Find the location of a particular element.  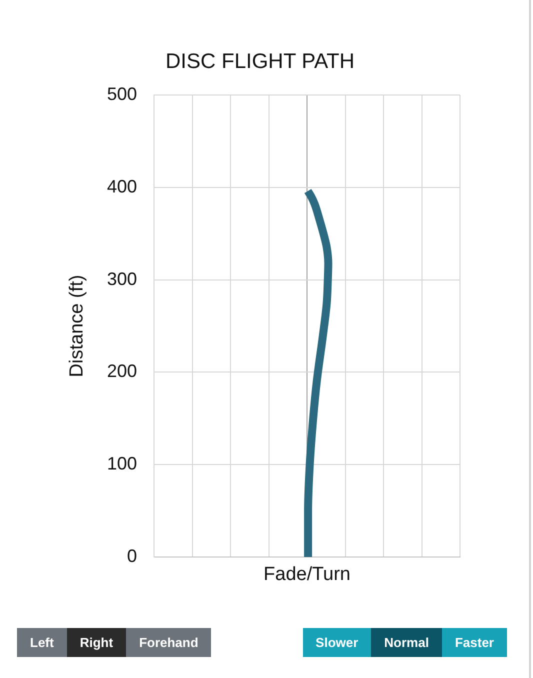

option-button: Faster is located at coordinates (474, 642).